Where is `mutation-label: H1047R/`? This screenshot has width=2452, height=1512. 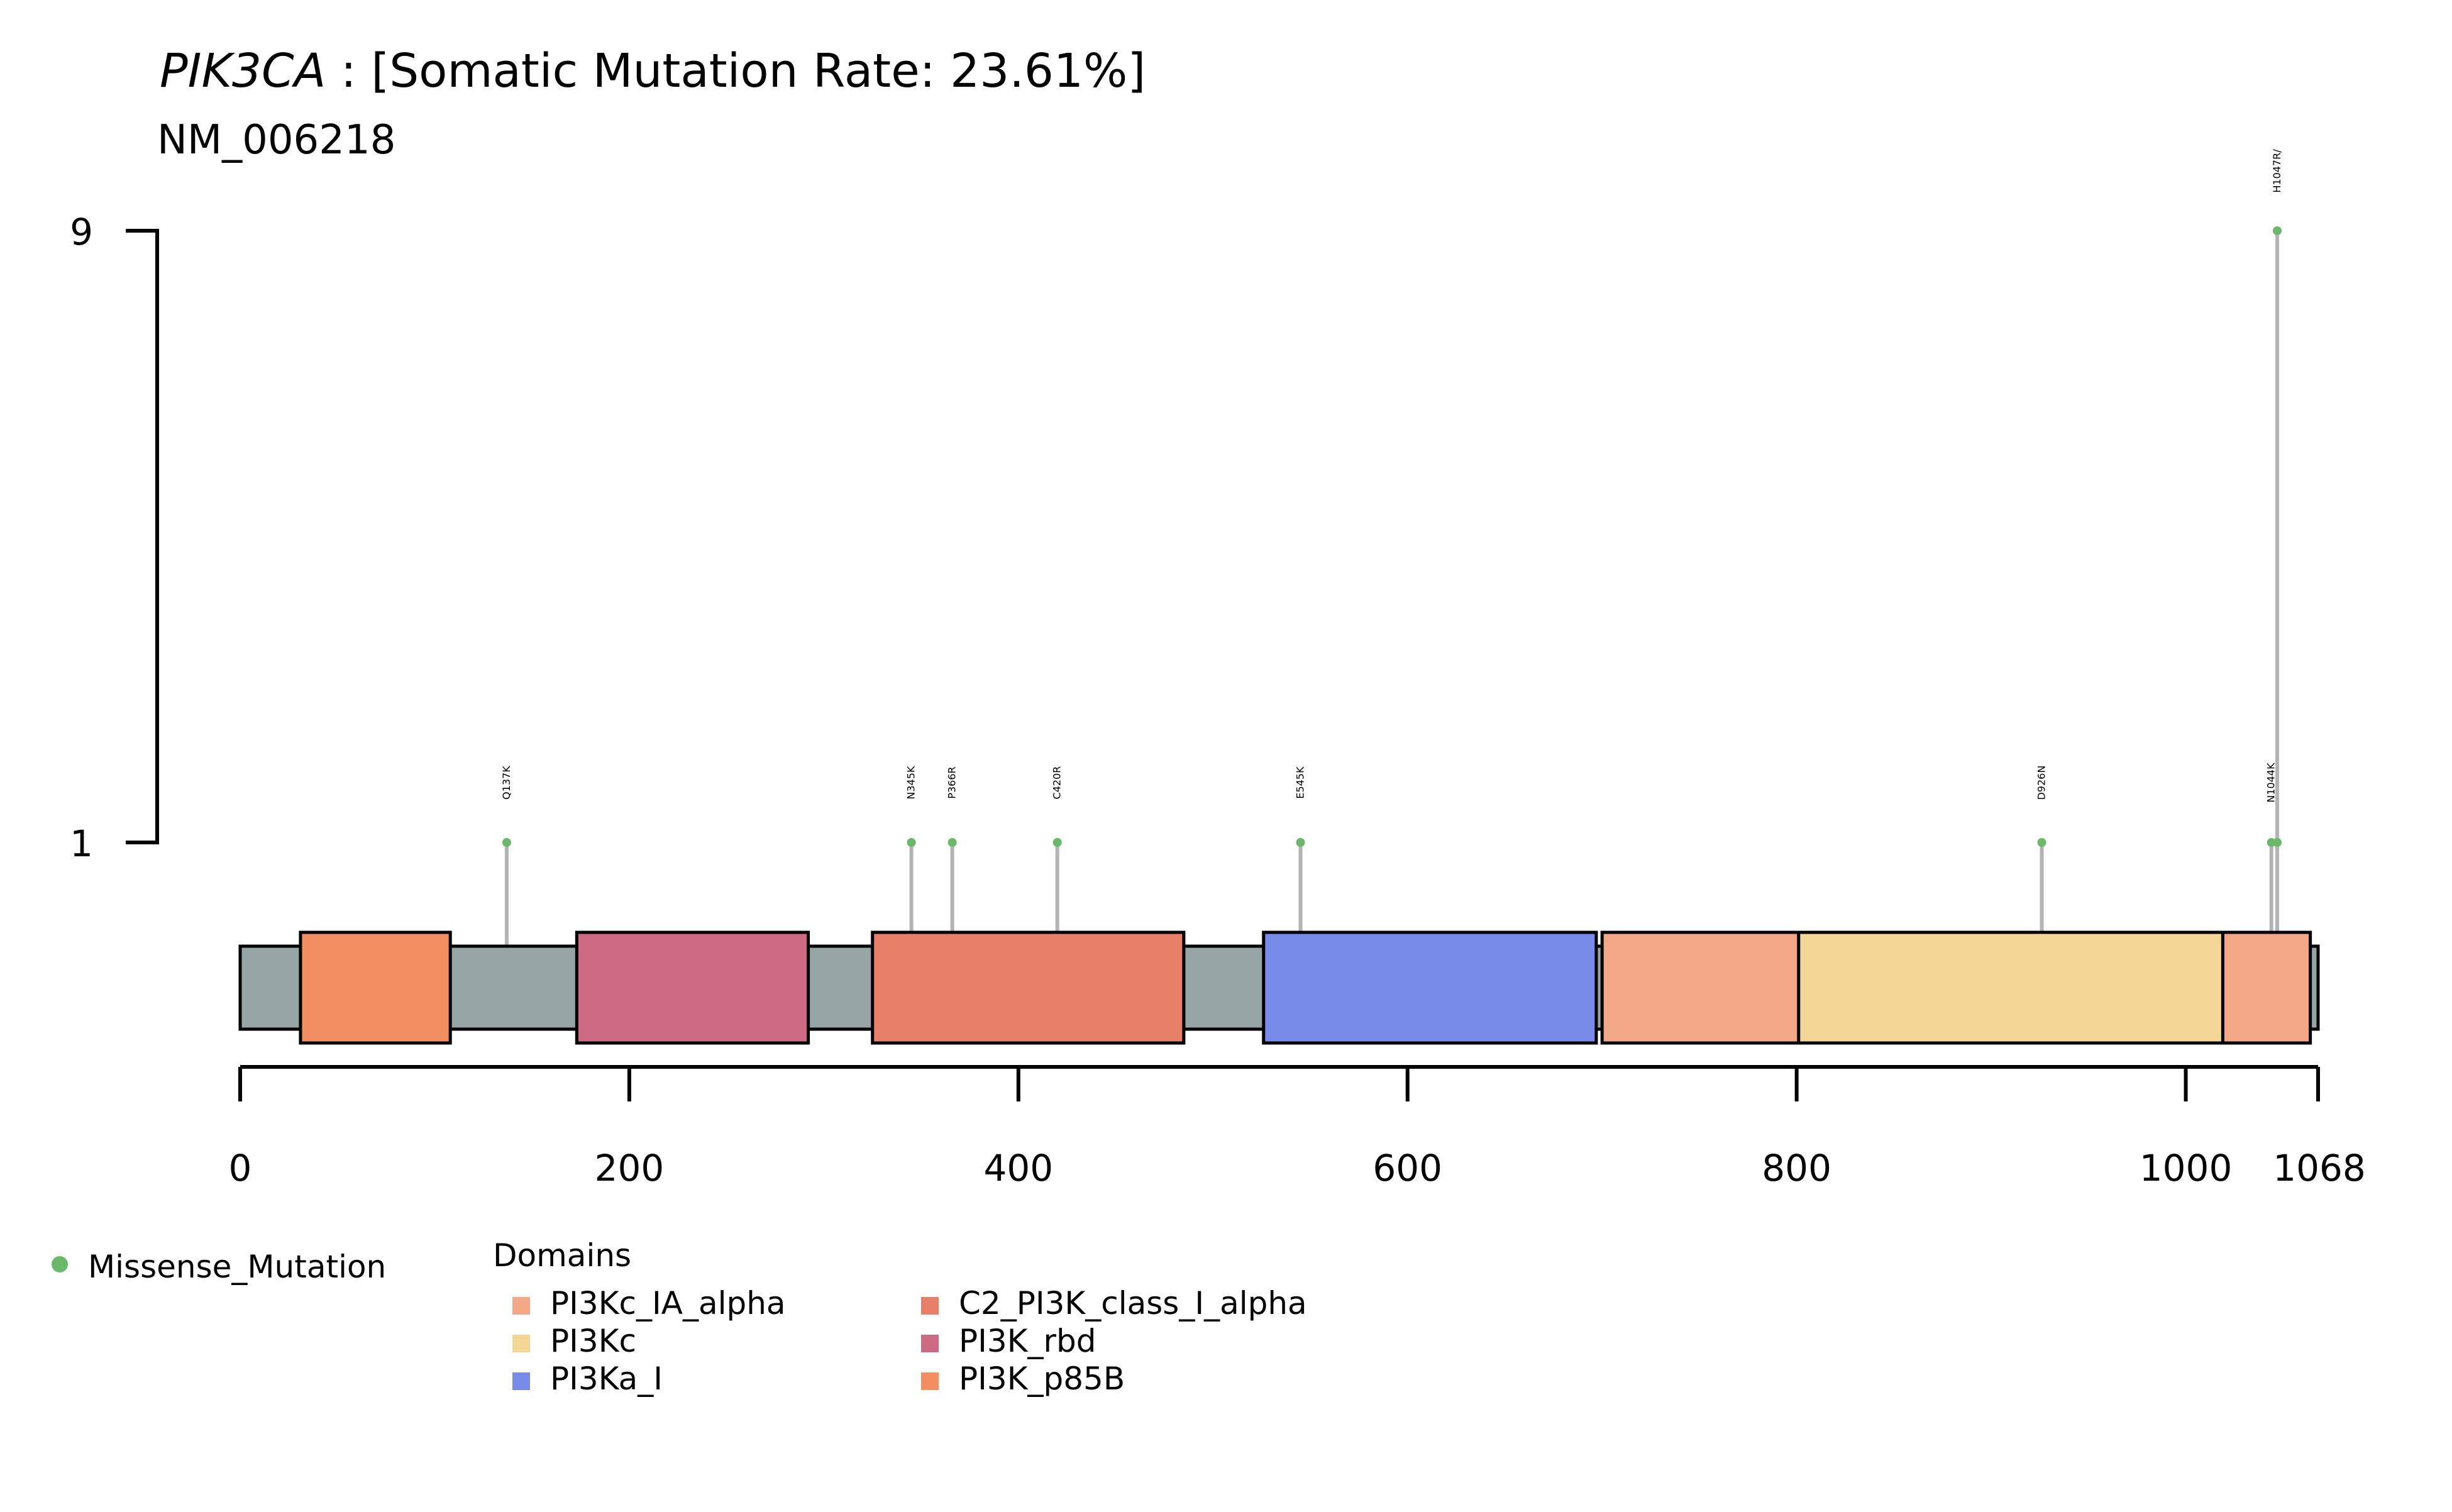 mutation-label: H1047R/ is located at coordinates (2277, 171).